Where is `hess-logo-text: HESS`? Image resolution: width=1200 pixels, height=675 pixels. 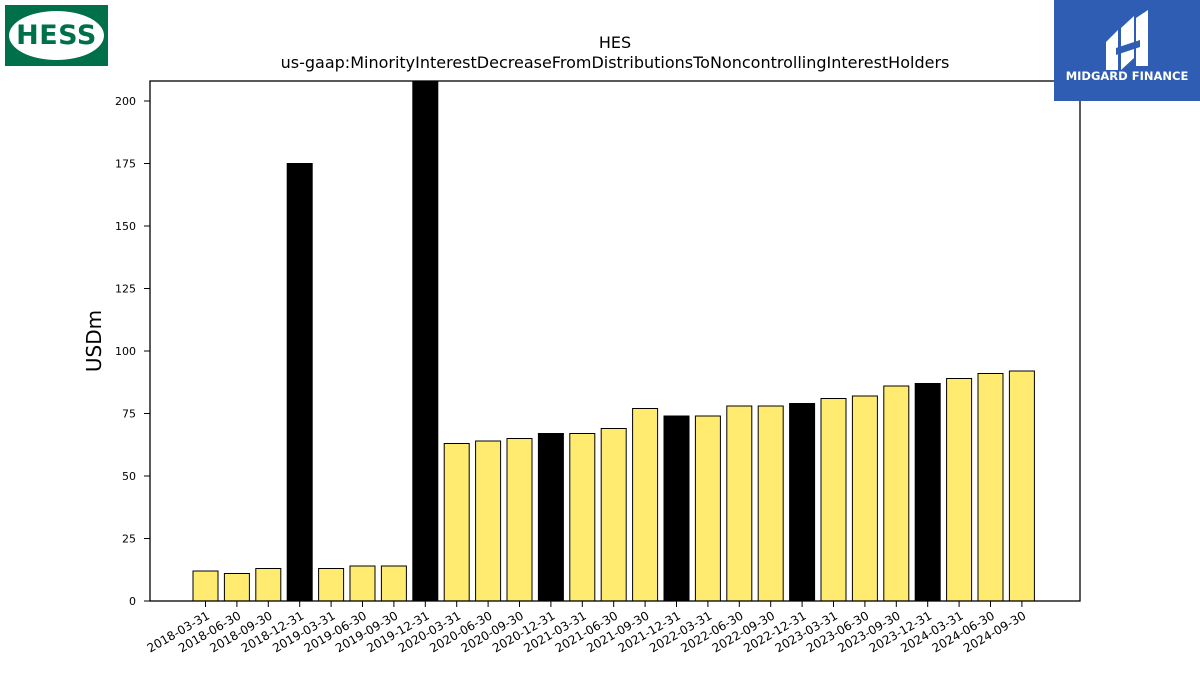 hess-logo-text: HESS is located at coordinates (56, 35).